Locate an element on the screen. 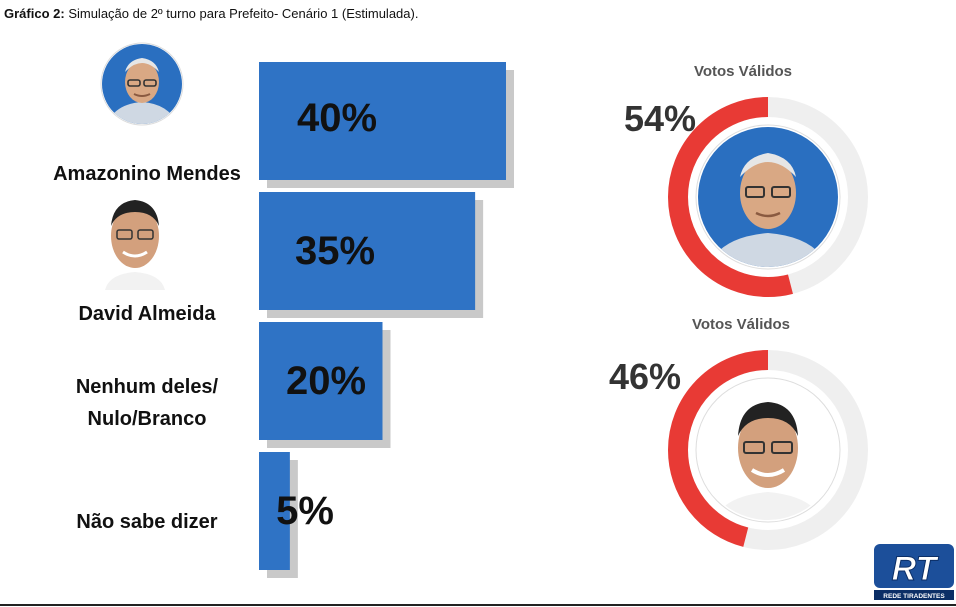 The image size is (956, 607). category-label: Não sabe dizer is located at coordinates (146, 522).